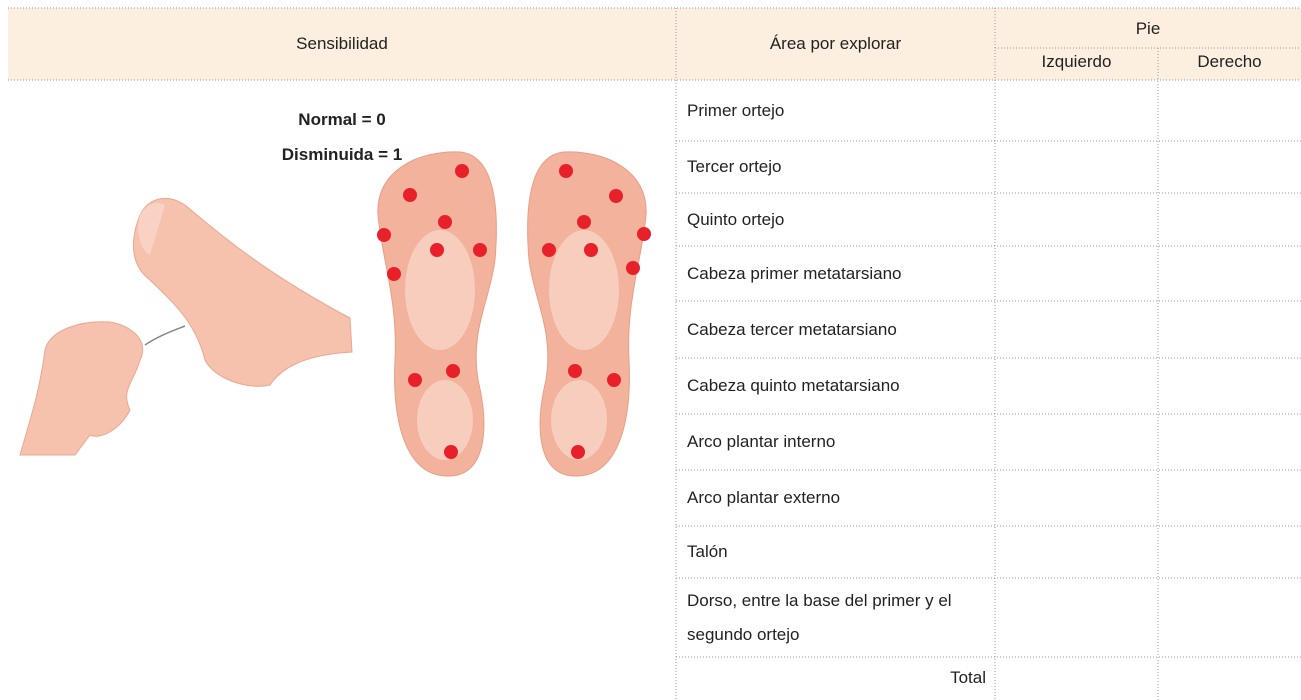  I want to click on header-izquierdo: Izquierdo, so click(1076, 61).